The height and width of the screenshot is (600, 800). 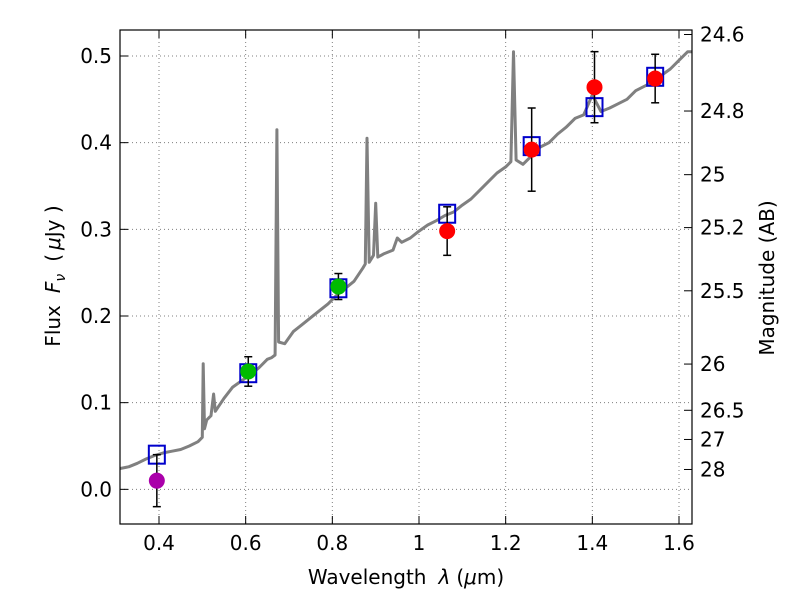 I want to click on magnitude-tick-label: 25.2, so click(x=722, y=228).